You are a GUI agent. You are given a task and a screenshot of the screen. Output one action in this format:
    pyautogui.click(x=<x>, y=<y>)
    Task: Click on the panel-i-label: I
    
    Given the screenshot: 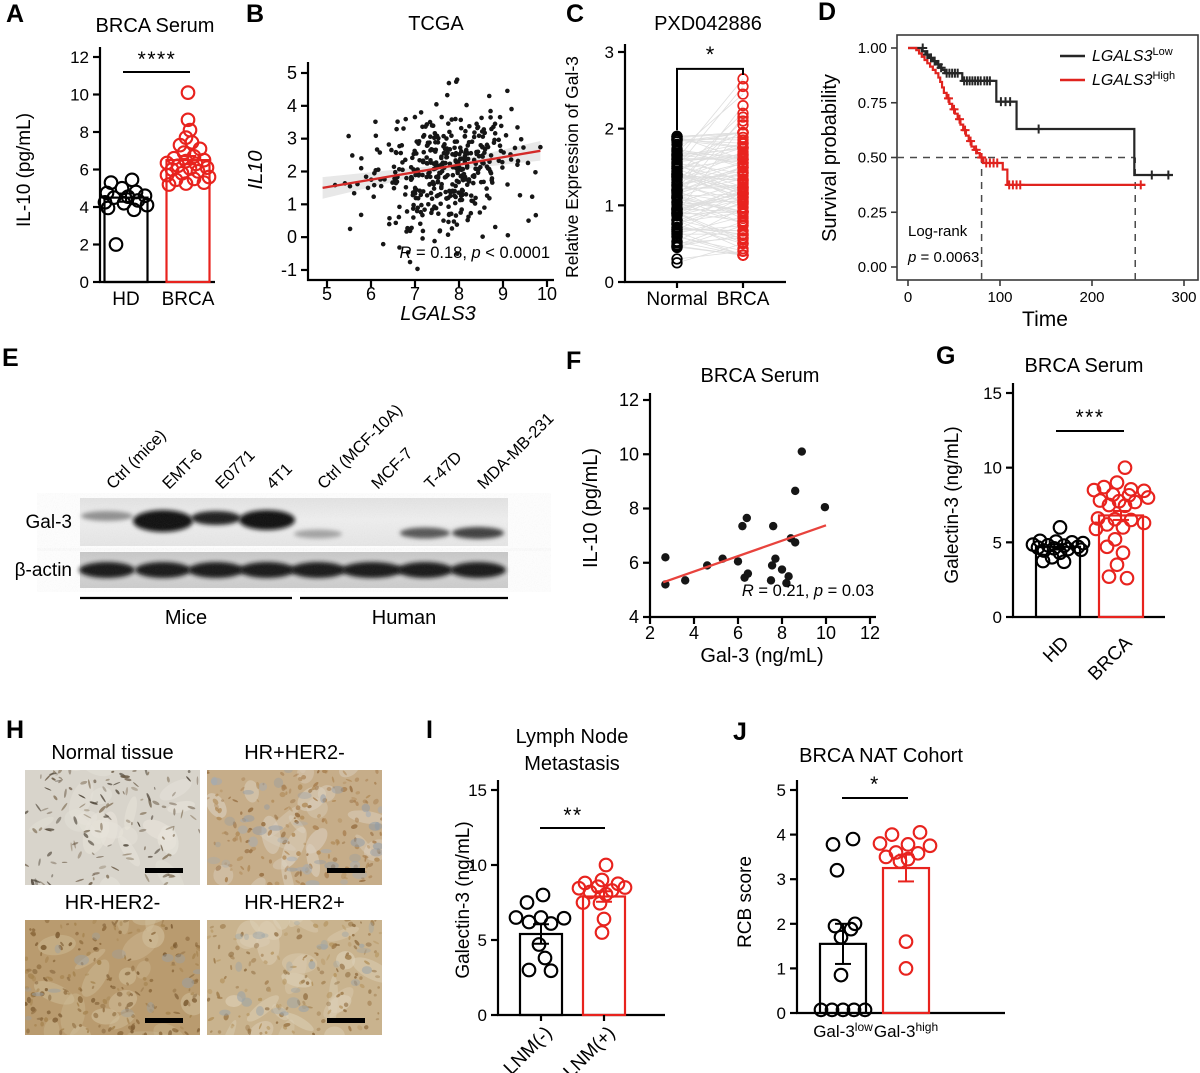 What is the action you would take?
    pyautogui.click(x=429, y=730)
    